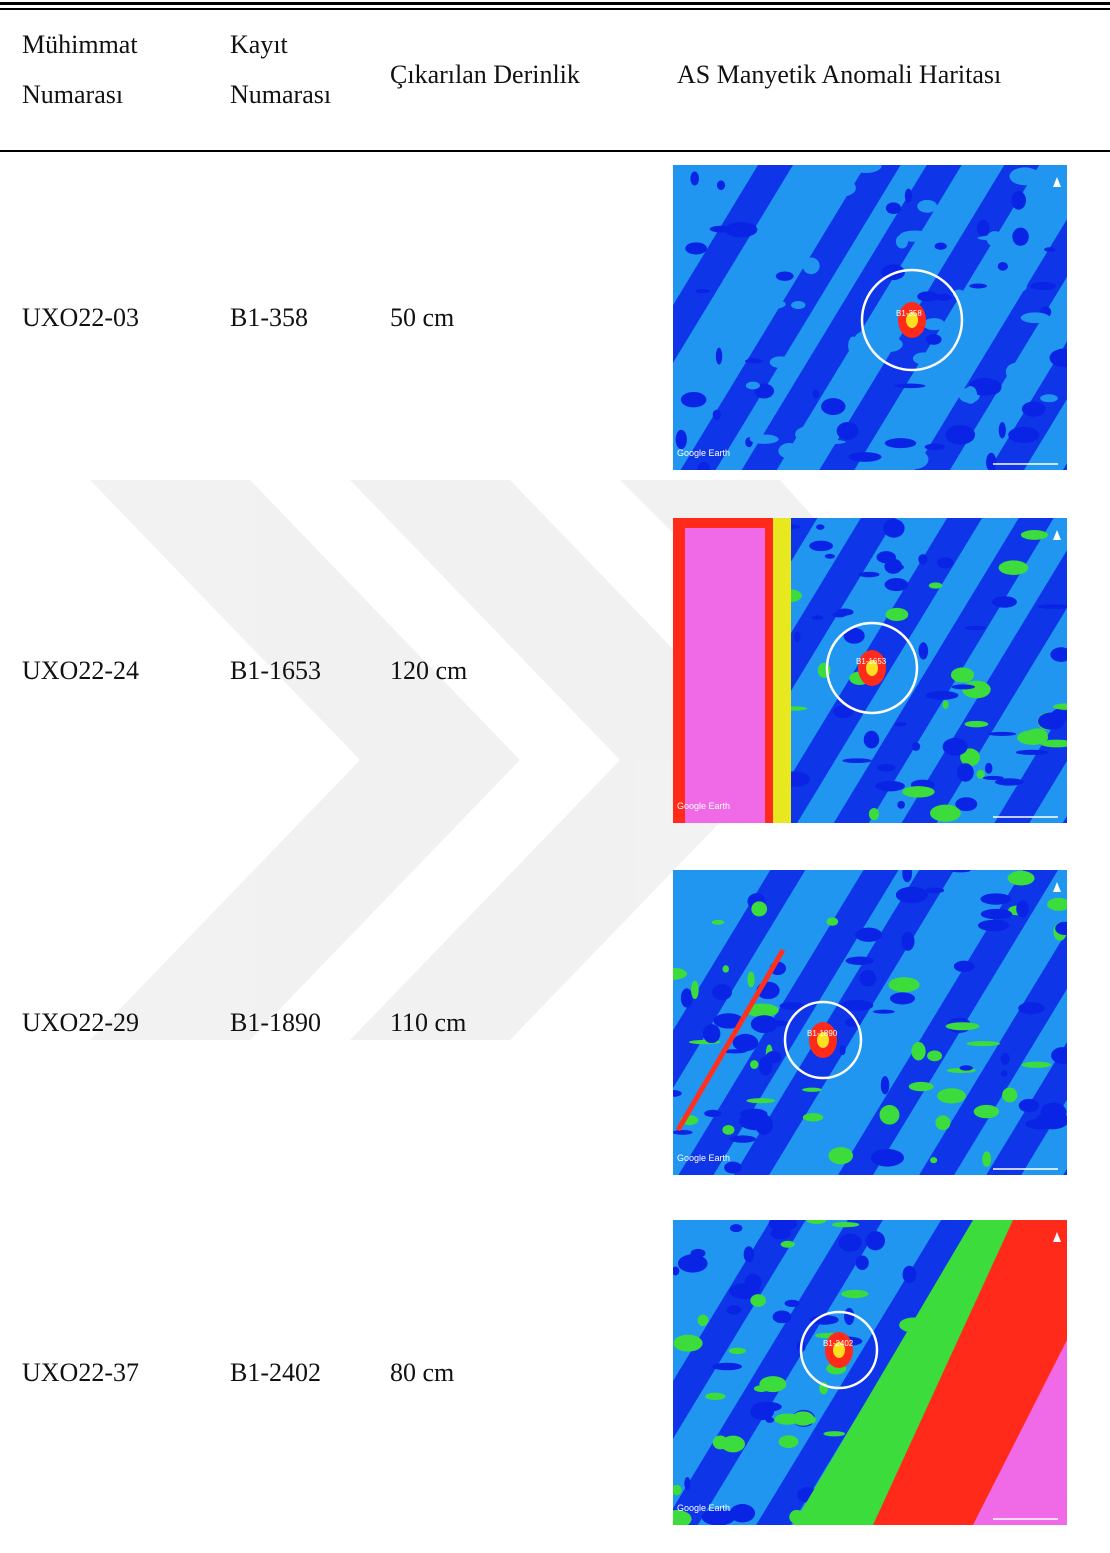 Image resolution: width=1110 pixels, height=1553 pixels. Describe the element at coordinates (428, 1022) in the screenshot. I see `row-cell: 110 cm` at that location.